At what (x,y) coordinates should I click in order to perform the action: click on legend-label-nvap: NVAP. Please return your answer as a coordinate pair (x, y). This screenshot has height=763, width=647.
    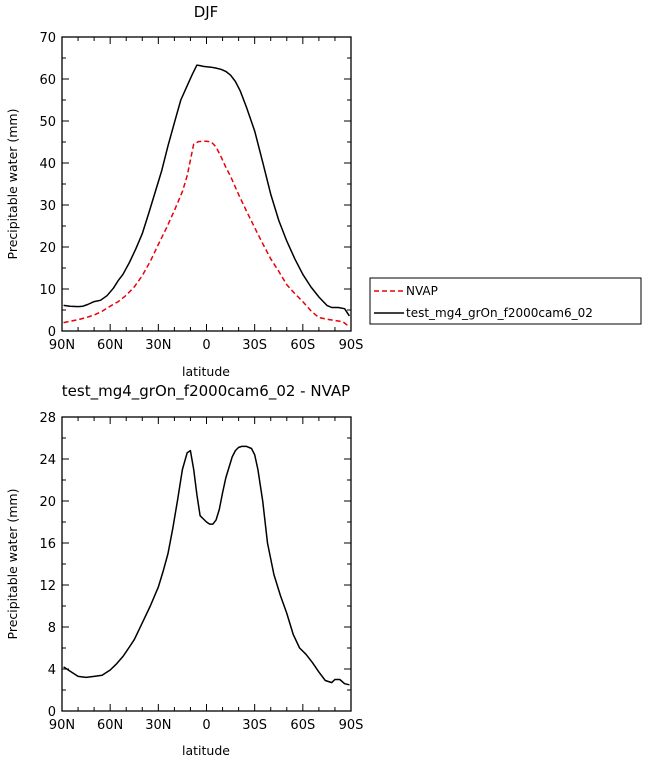
    Looking at the image, I should click on (422, 291).